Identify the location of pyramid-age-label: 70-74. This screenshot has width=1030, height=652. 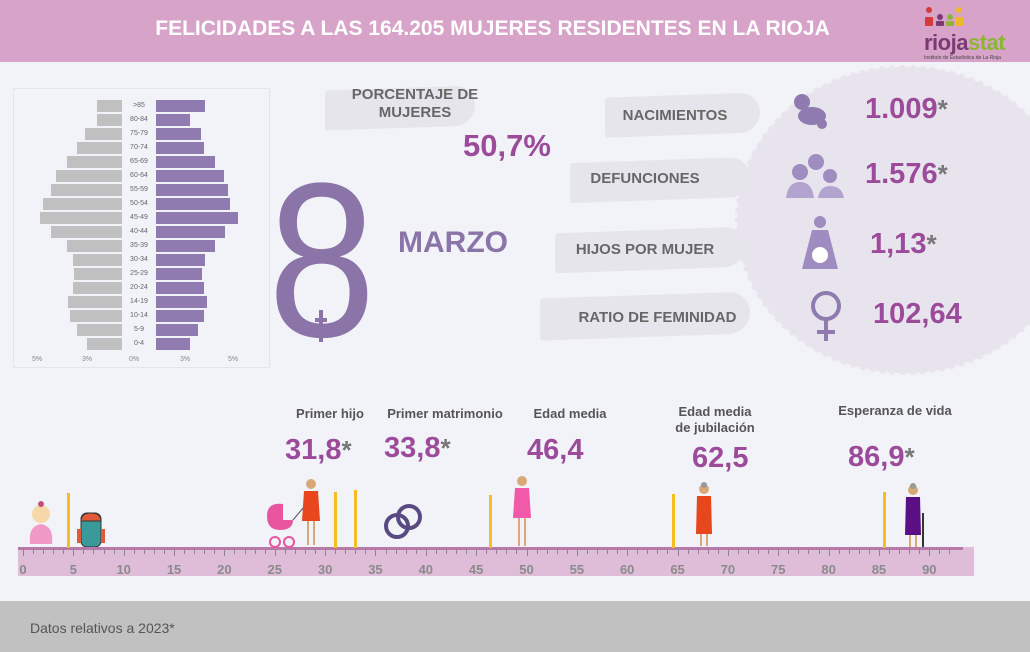
(139, 147).